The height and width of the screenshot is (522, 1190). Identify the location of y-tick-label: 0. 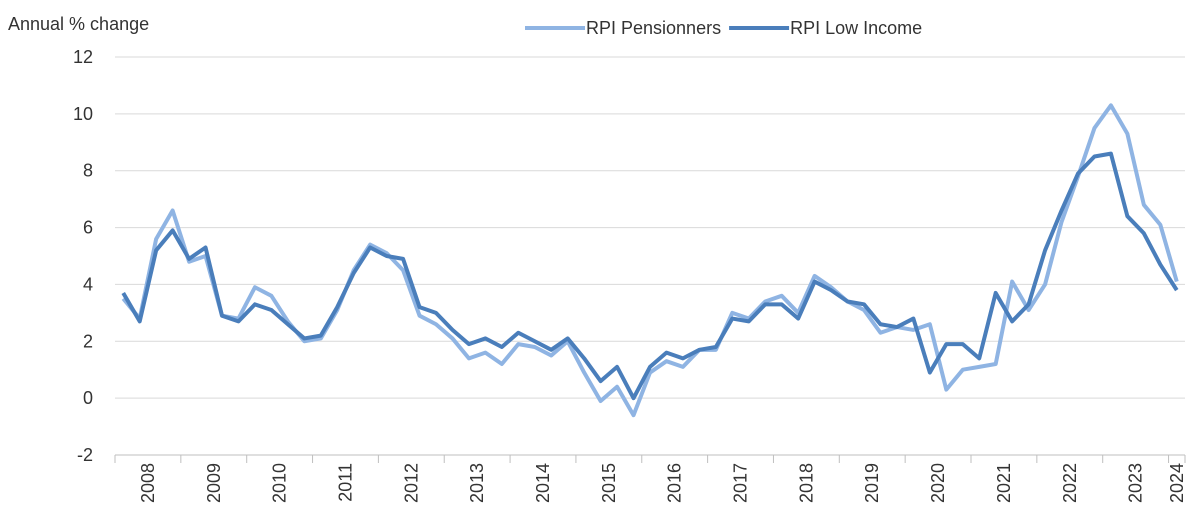
(88, 398).